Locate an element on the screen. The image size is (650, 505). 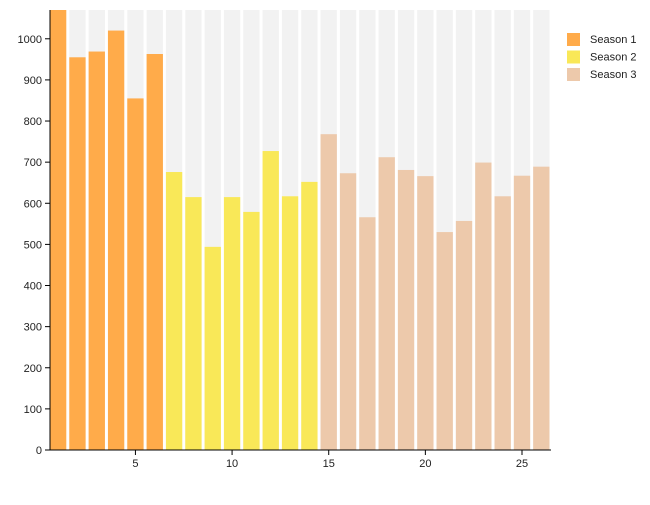
x-tick-label: 20 is located at coordinates (425, 464).